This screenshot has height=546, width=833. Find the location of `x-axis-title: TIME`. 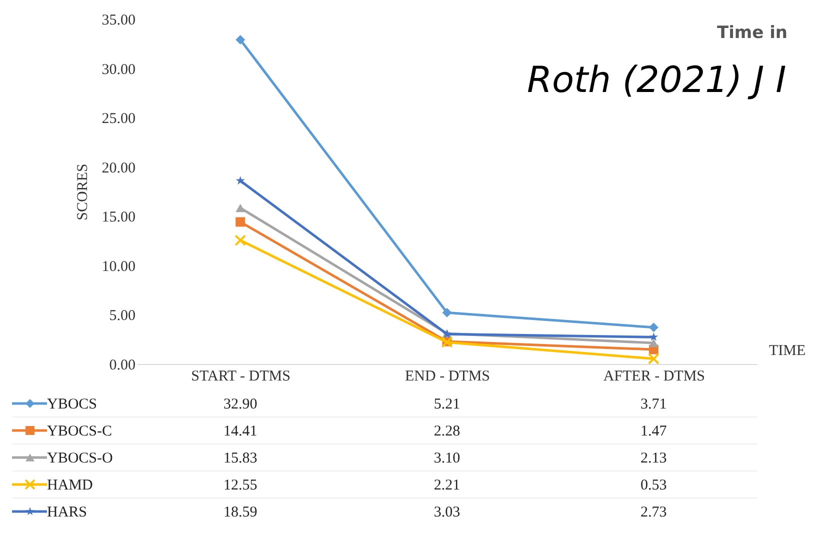

x-axis-title: TIME is located at coordinates (787, 351).